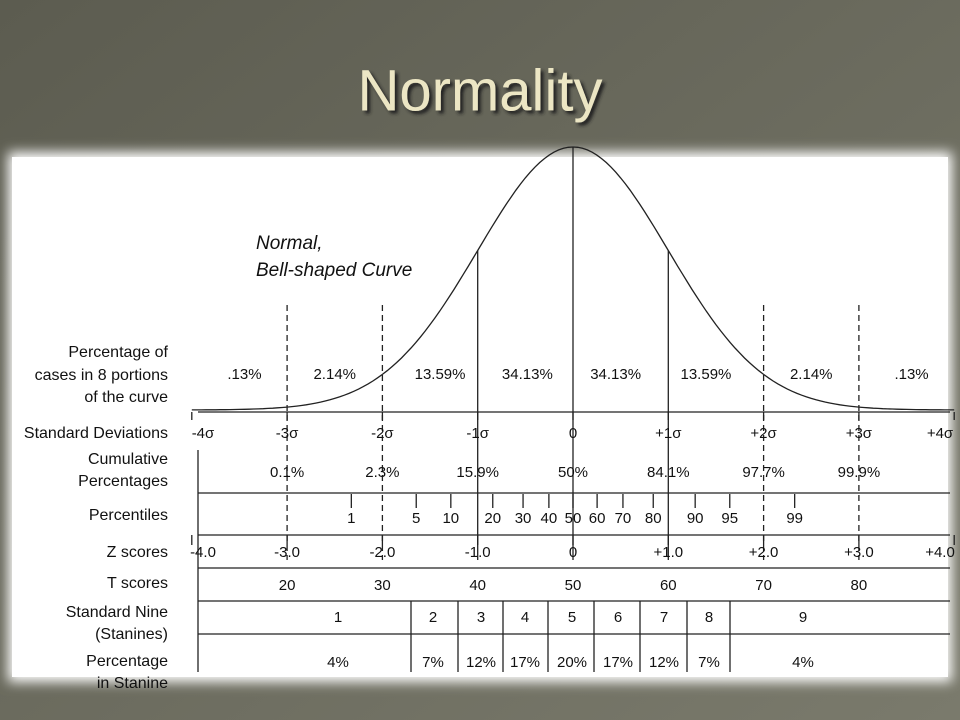 The width and height of the screenshot is (960, 720). What do you see at coordinates (668, 552) in the screenshot?
I see `row-value: +1.0` at bounding box center [668, 552].